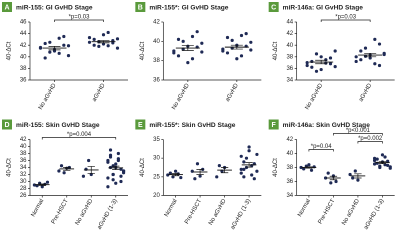  Describe the element at coordinates (54, 7) in the screenshot. I see `panel-title: miR-155: GI GvHD Stage` at that location.